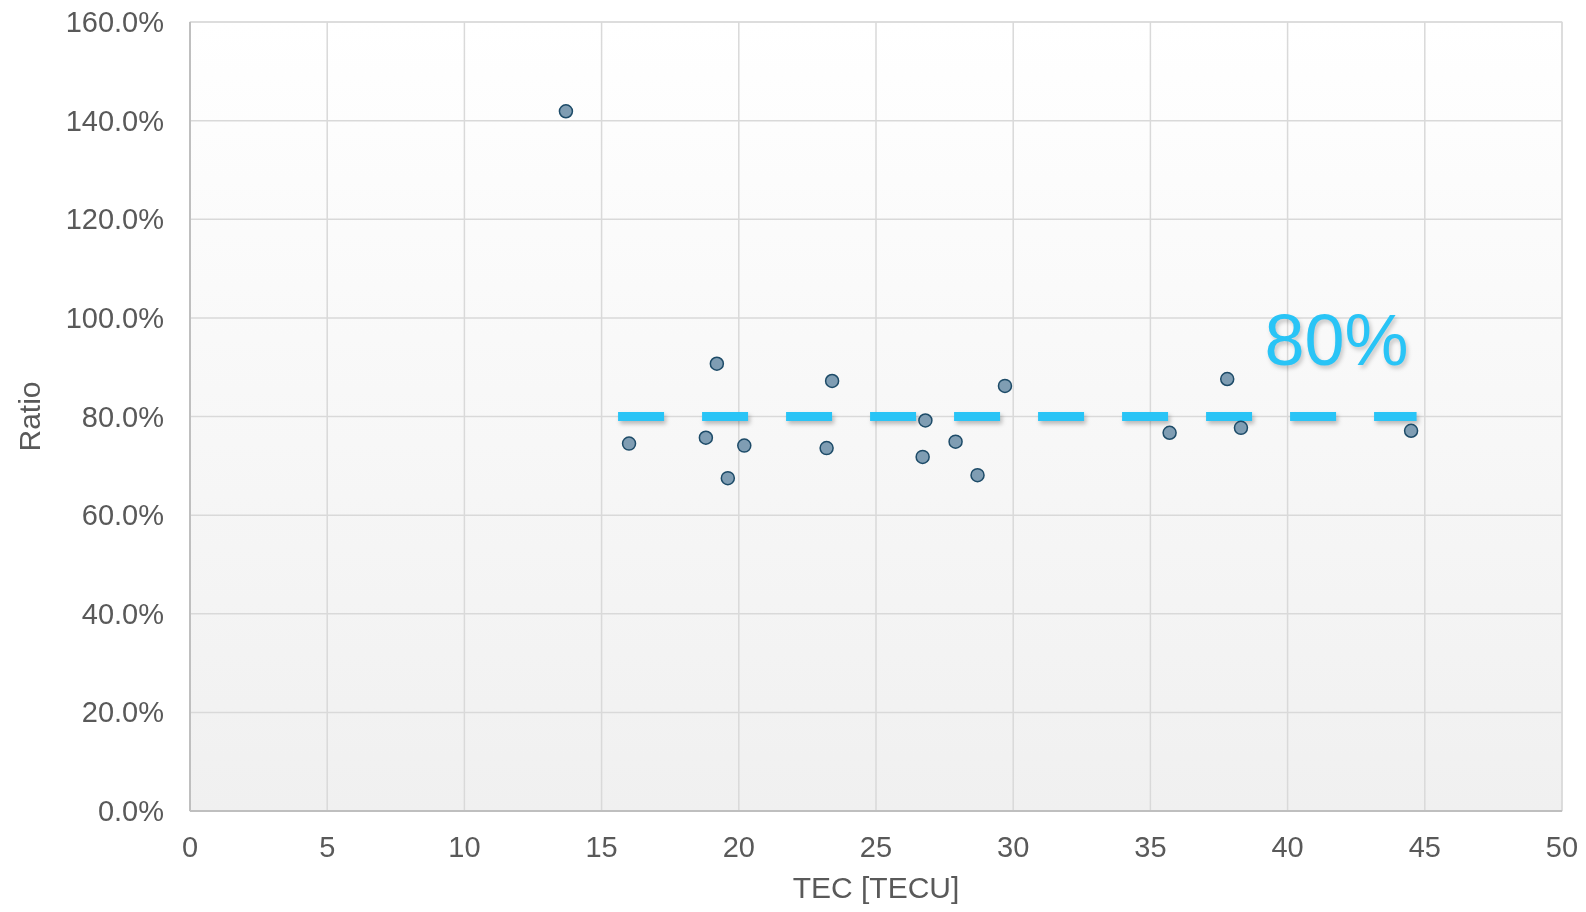  I want to click on y-axis-title: Ratio, so click(29, 416).